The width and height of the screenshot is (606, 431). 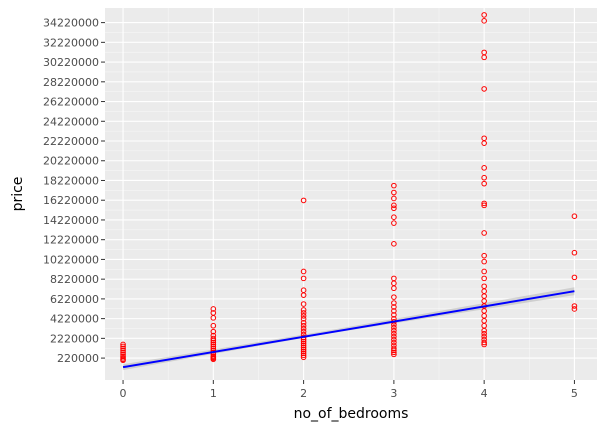 I want to click on y-axis-title: price, so click(x=18, y=194).